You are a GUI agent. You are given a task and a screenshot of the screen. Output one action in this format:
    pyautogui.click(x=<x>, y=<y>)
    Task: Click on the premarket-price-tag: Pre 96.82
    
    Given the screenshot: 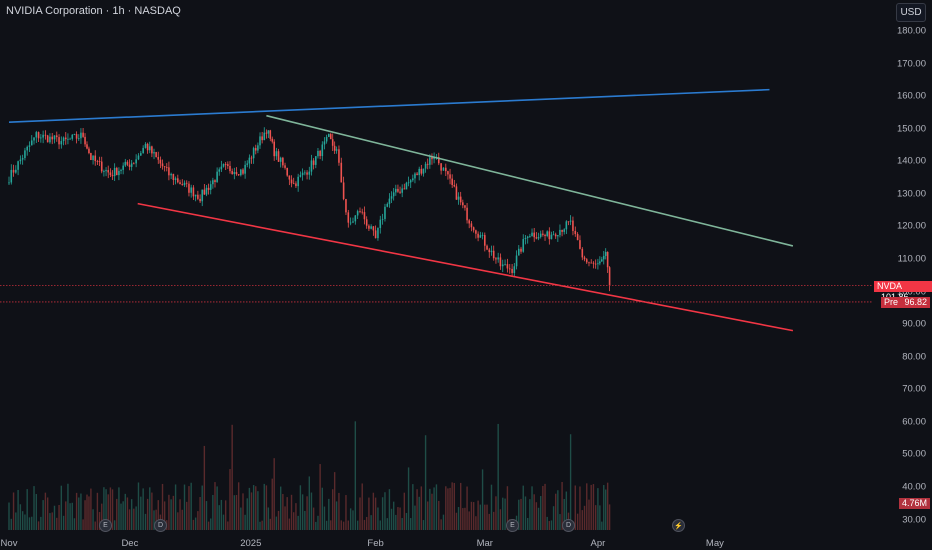 What is the action you would take?
    pyautogui.click(x=906, y=302)
    